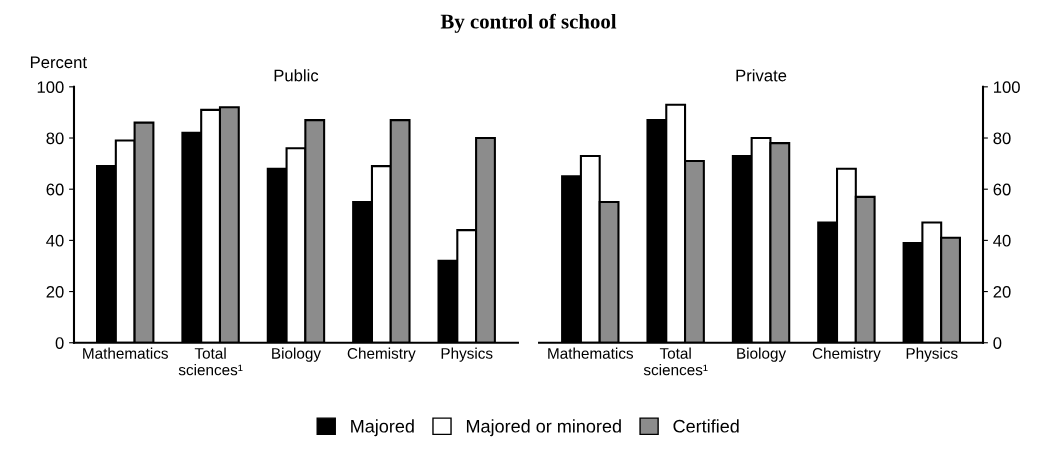  I want to click on chart-title: By control of school, so click(528, 23).